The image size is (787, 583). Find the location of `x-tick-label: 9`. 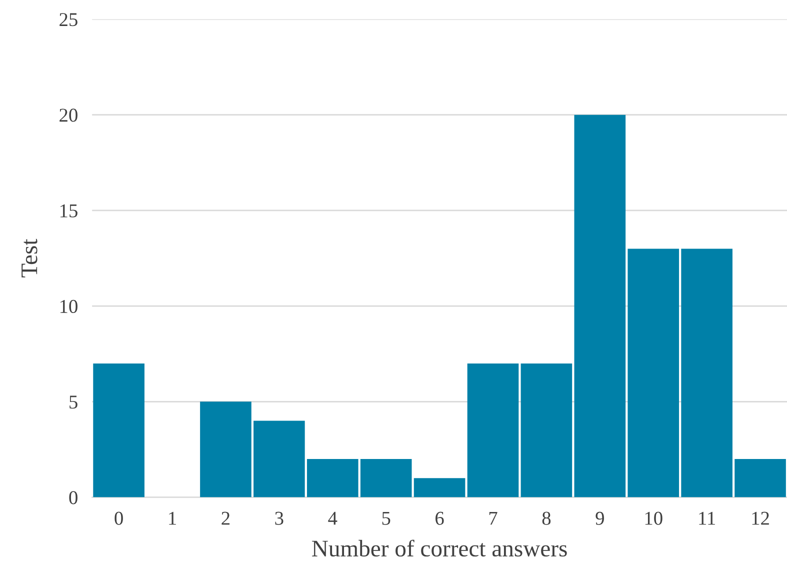

x-tick-label: 9 is located at coordinates (600, 518).